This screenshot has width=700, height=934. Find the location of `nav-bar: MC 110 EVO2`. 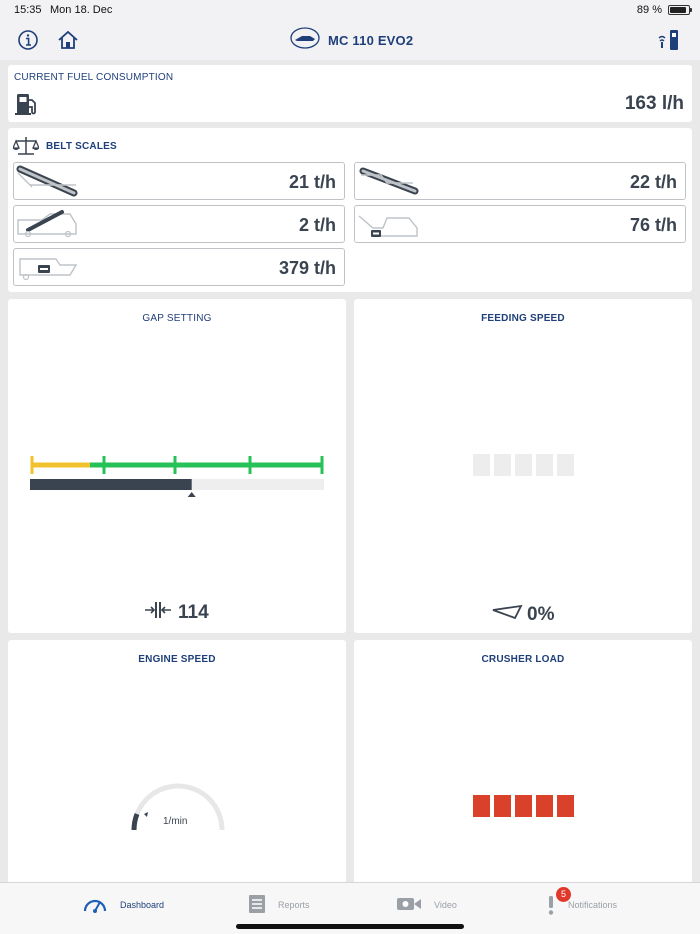

nav-bar: MC 110 EVO2 is located at coordinates (350, 40).